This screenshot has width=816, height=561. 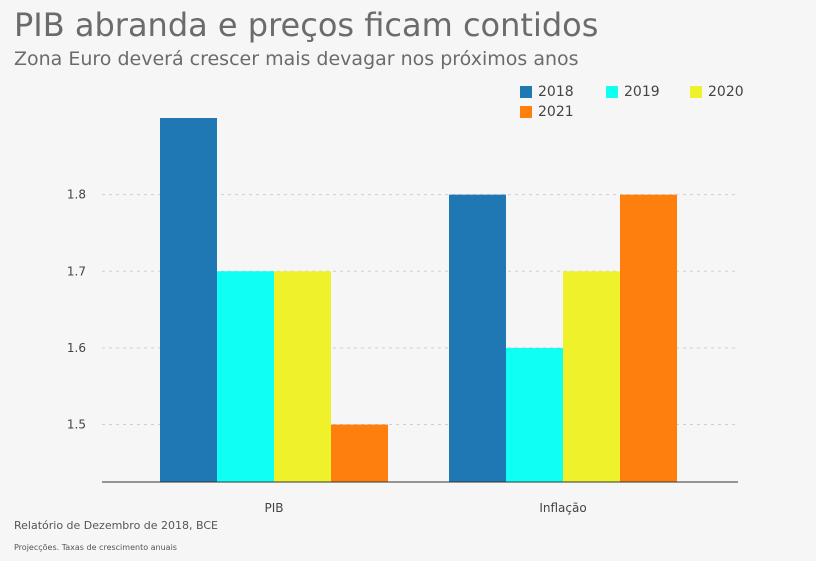 I want to click on legend-item-2019: 2019, so click(x=633, y=92).